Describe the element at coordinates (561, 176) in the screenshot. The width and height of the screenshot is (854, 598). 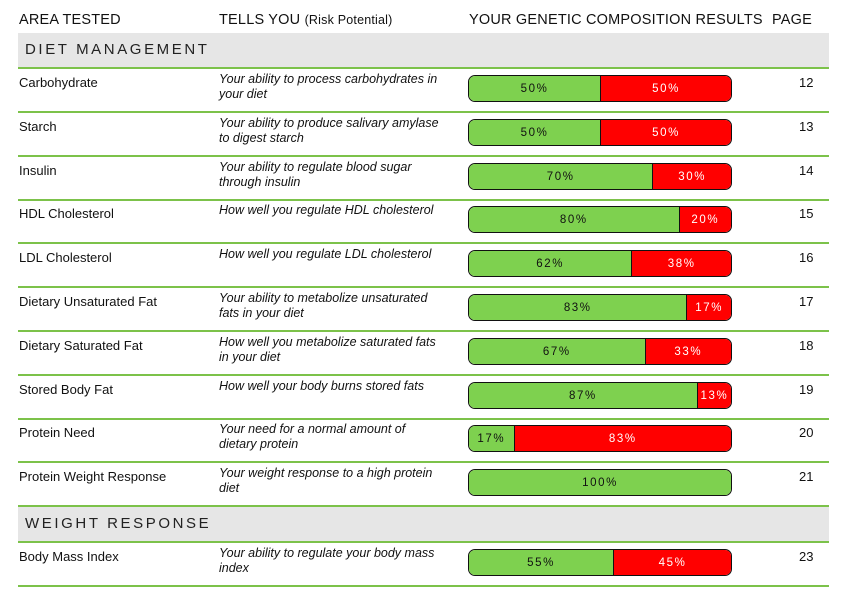
I see `result-bar-green: 70%` at that location.